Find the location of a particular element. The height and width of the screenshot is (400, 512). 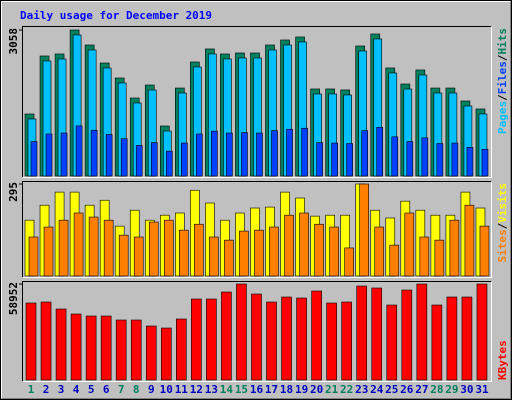

x-tick-label: 13 is located at coordinates (211, 389).